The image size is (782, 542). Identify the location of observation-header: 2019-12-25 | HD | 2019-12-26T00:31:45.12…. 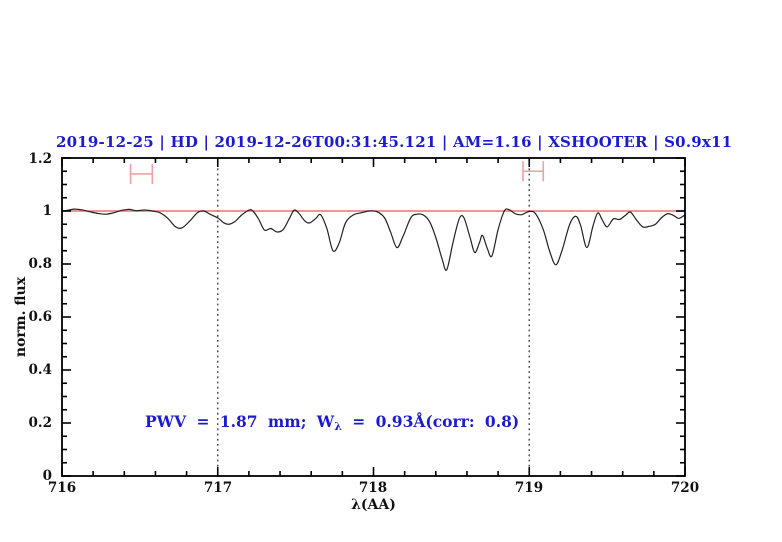
(394, 142).